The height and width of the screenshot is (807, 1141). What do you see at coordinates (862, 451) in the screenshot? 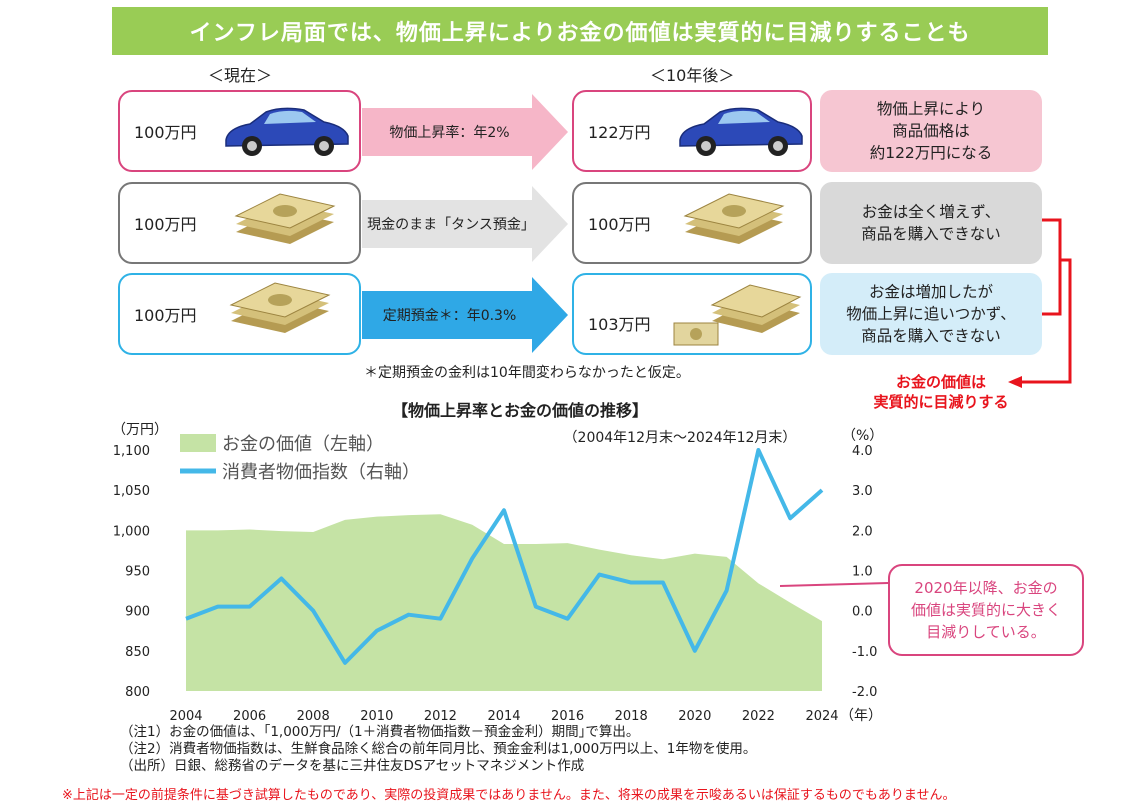
I see `right-tick-label: 4.0` at bounding box center [862, 451].